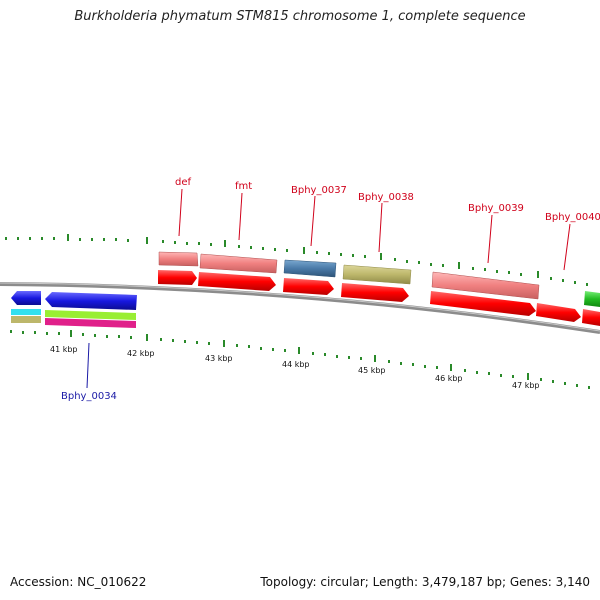  I want to click on label-def: def, so click(183, 182).